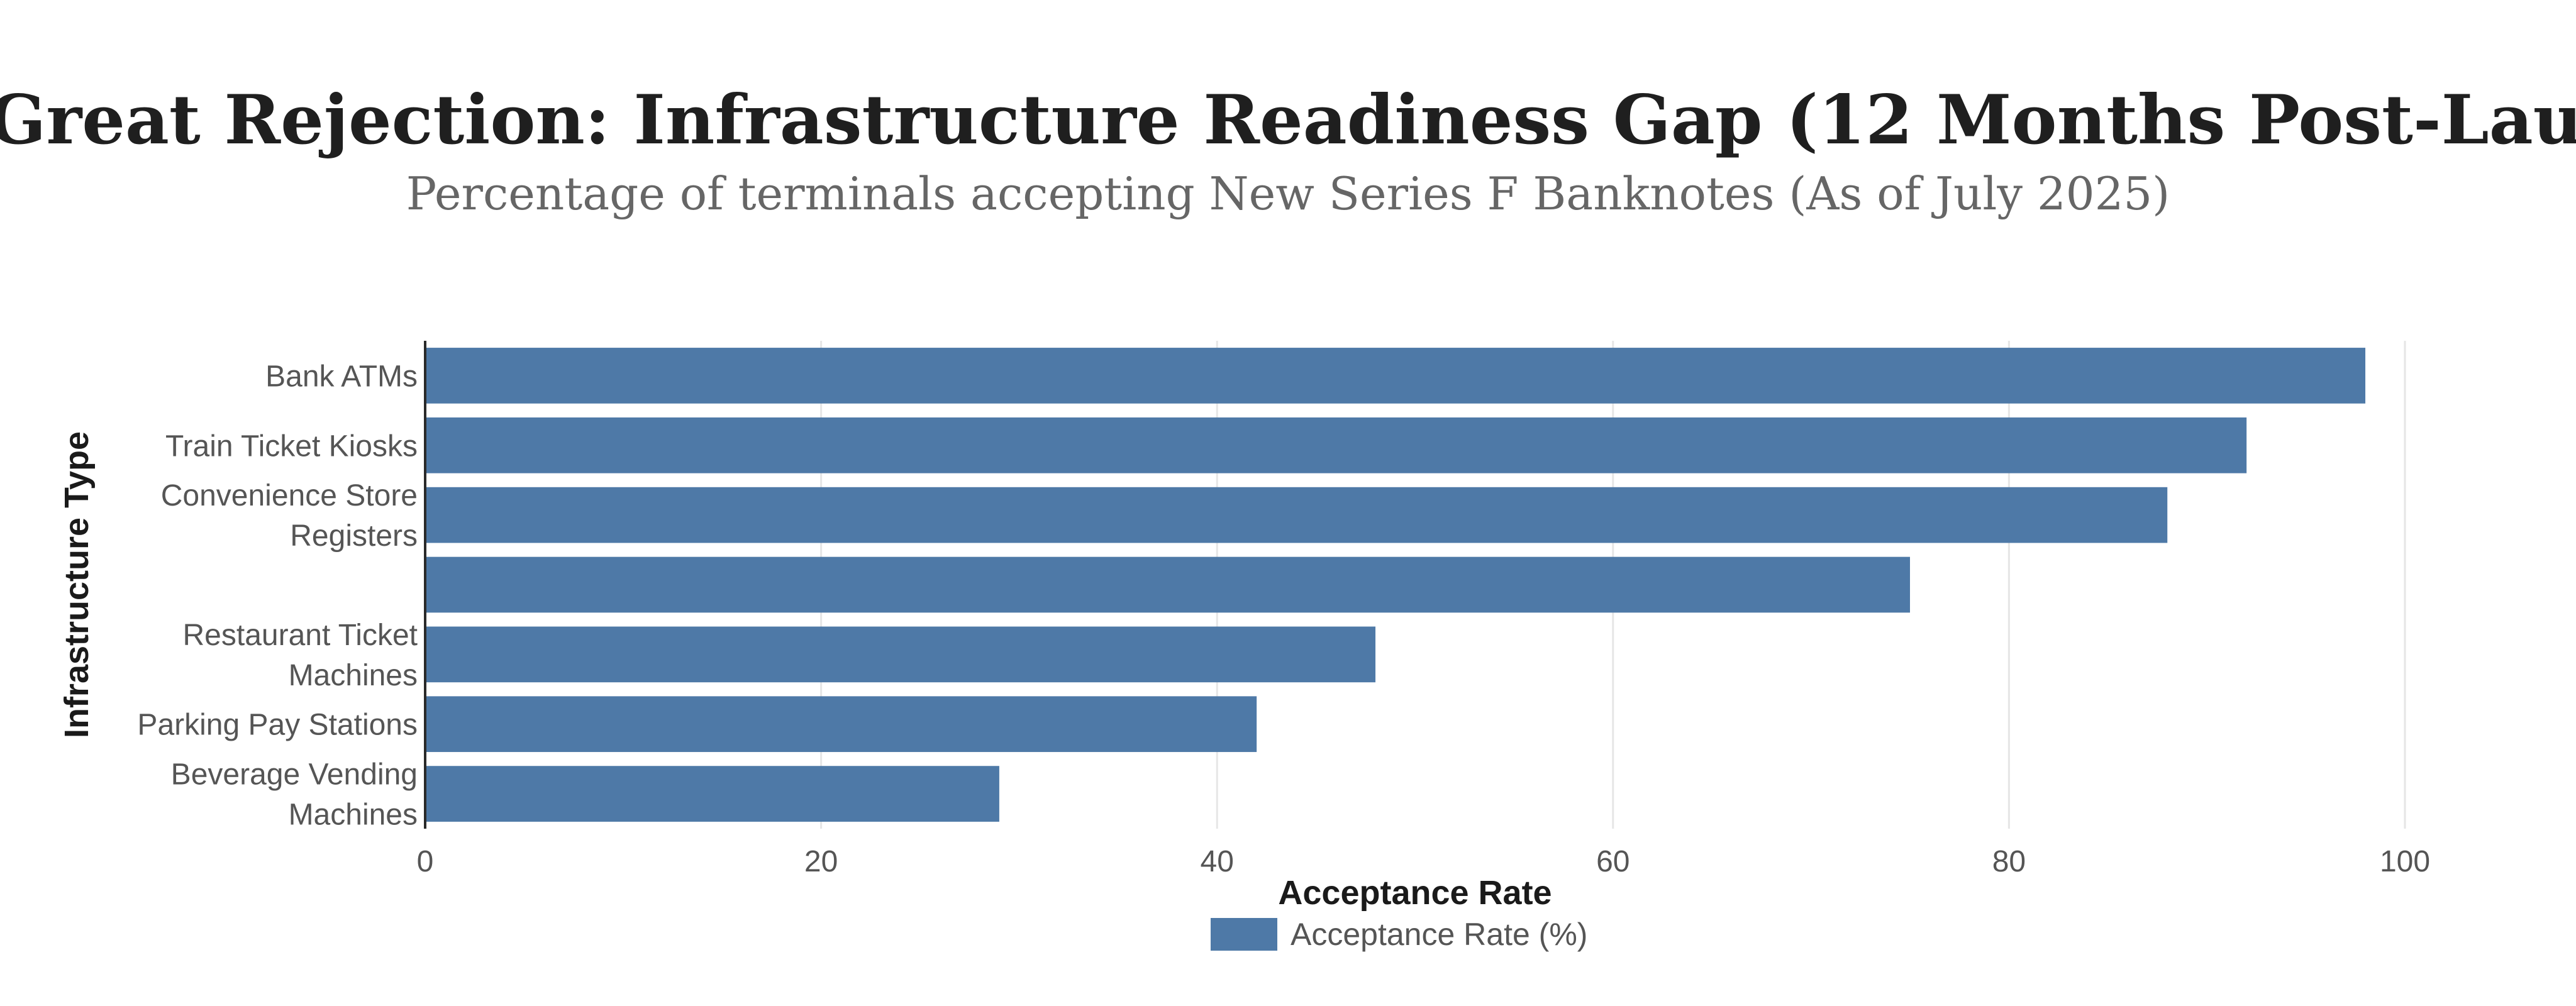 This screenshot has width=2576, height=1006. I want to click on y-tick-label: Restaurant Ticket Machines, so click(300, 655).